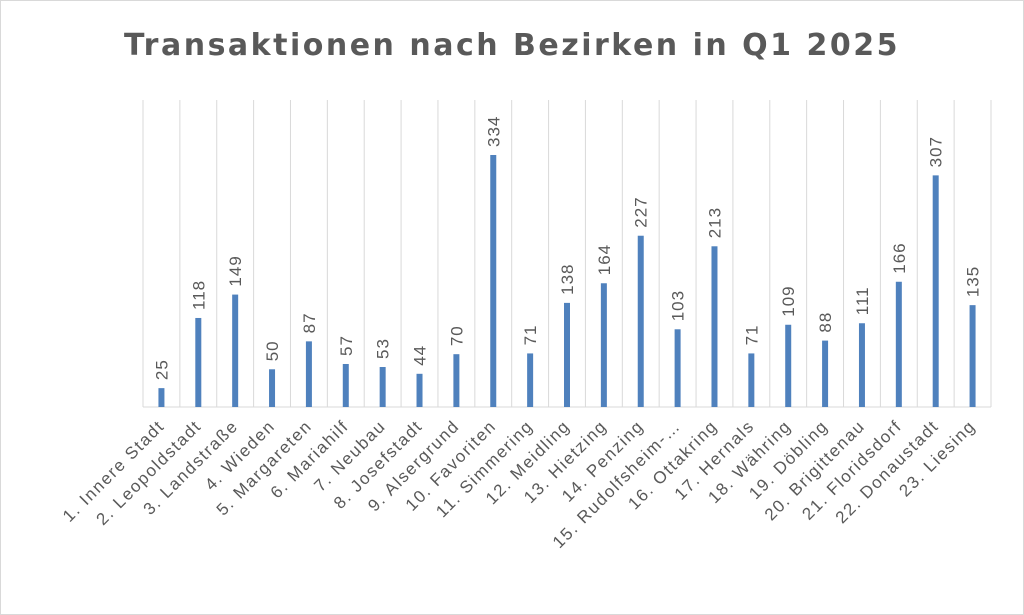 The height and width of the screenshot is (615, 1024). I want to click on data-label: 53, so click(383, 348).